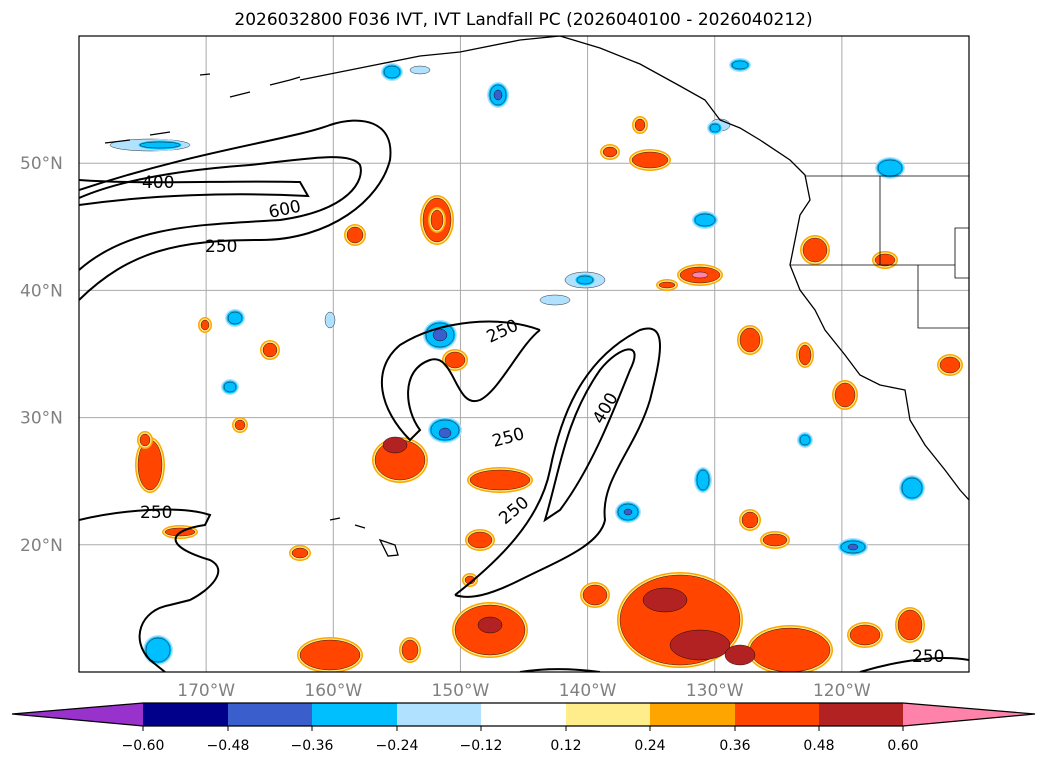 This screenshot has height=765, width=1047. Describe the element at coordinates (649, 746) in the screenshot. I see `colorbar-tick-label: 0.24` at that location.